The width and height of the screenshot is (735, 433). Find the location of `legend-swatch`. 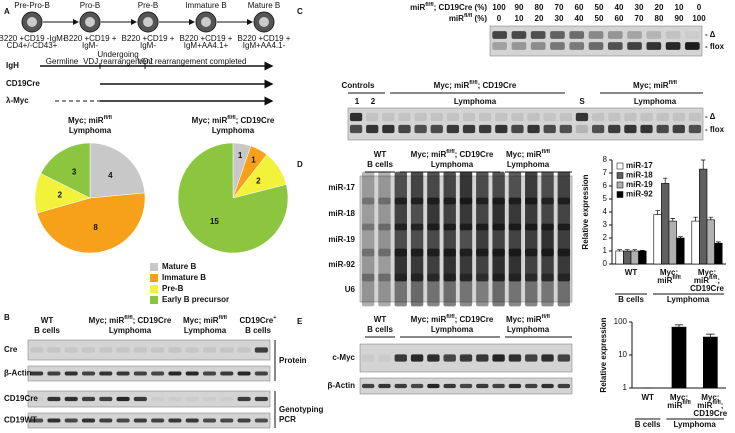

legend-swatch is located at coordinates (620, 175).